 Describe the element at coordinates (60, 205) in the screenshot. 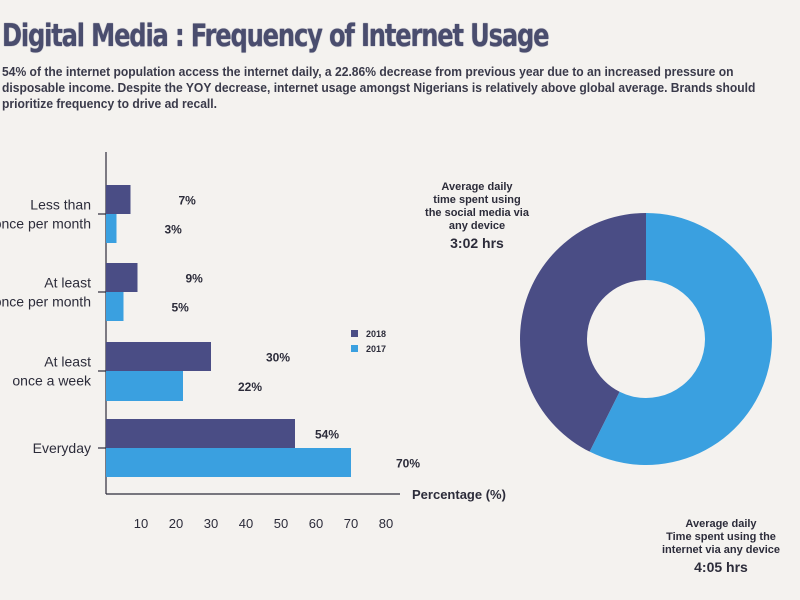

I see `category-label: Less than` at that location.